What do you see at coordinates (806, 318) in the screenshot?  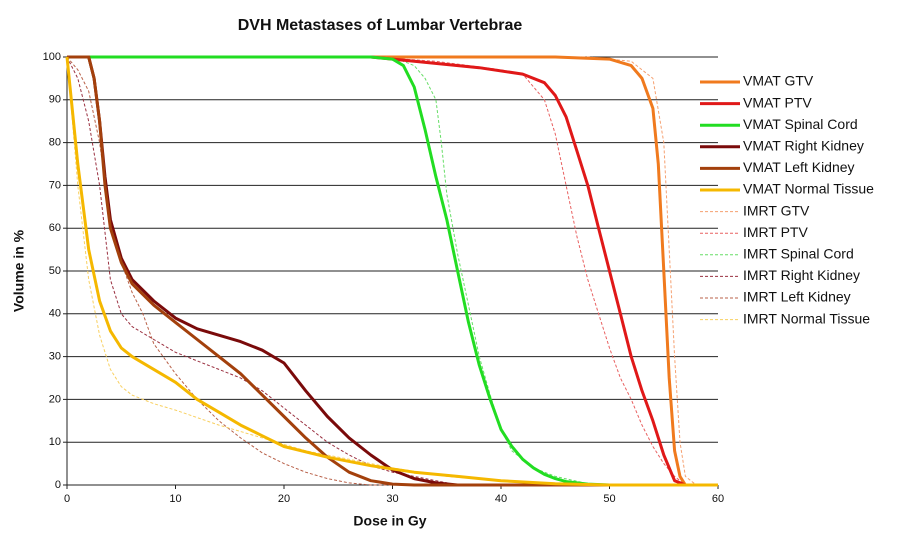 I see `legend-label: IMRT Normal Tissue` at bounding box center [806, 318].